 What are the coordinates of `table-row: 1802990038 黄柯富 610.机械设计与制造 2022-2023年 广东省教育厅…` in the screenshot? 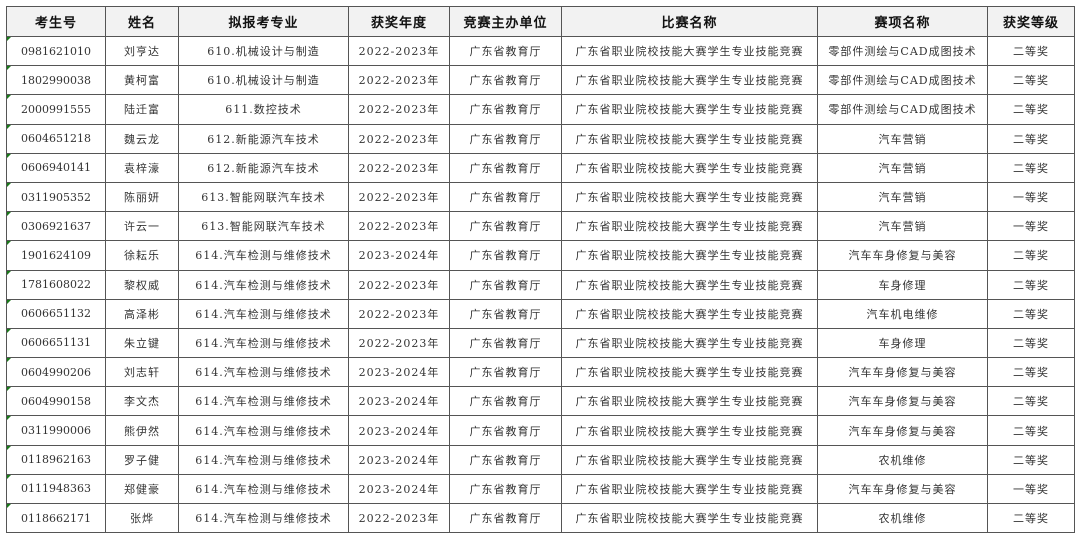 It's located at (540, 80).